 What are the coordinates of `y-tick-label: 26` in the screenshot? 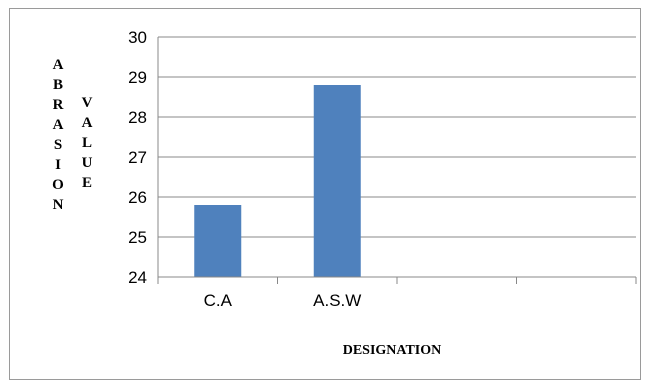 It's located at (137, 197).